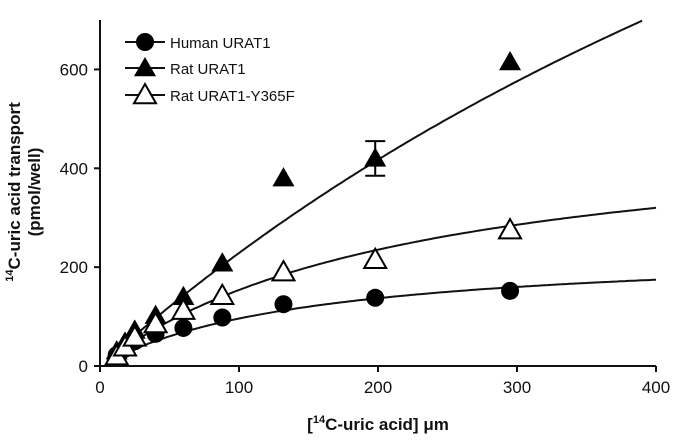 The image size is (675, 441). What do you see at coordinates (239, 387) in the screenshot?
I see `x-tick-label: 100` at bounding box center [239, 387].